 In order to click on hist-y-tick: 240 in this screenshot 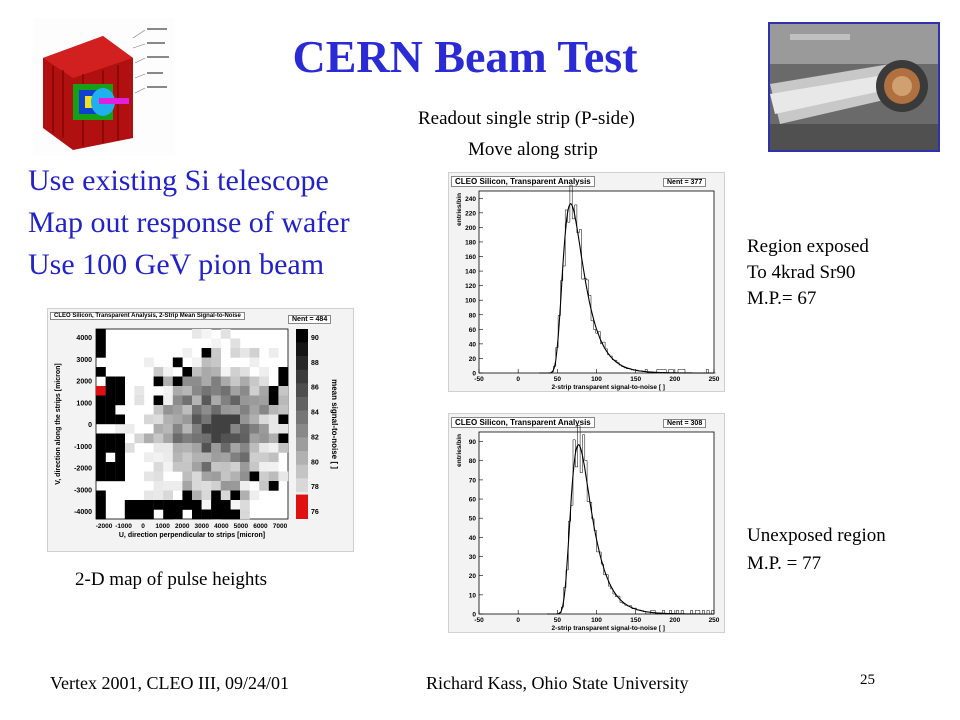, I will do `click(470, 199)`.